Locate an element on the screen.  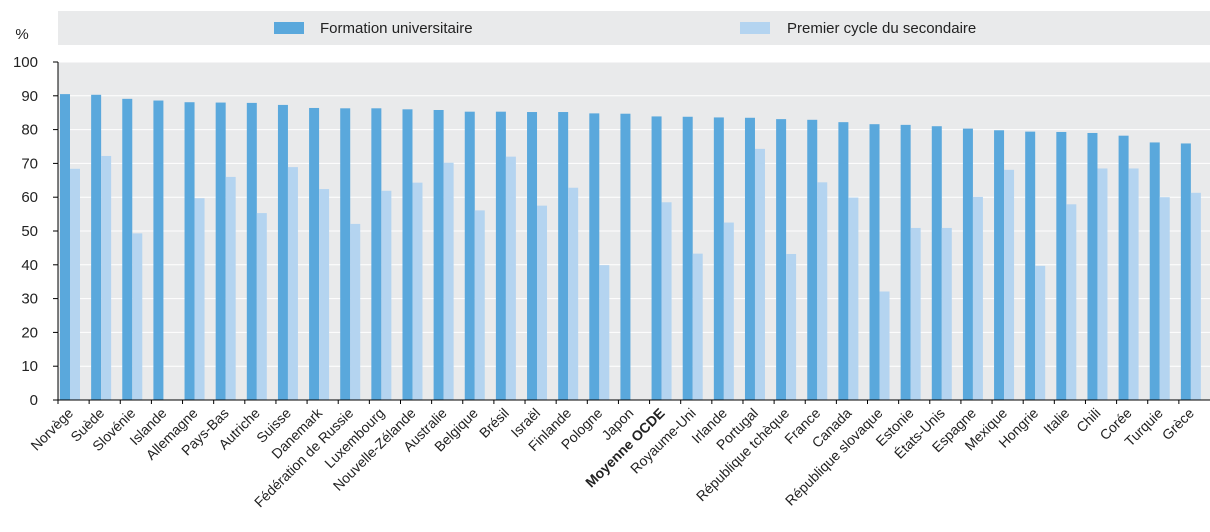
y-tick-label: 0 is located at coordinates (34, 400).